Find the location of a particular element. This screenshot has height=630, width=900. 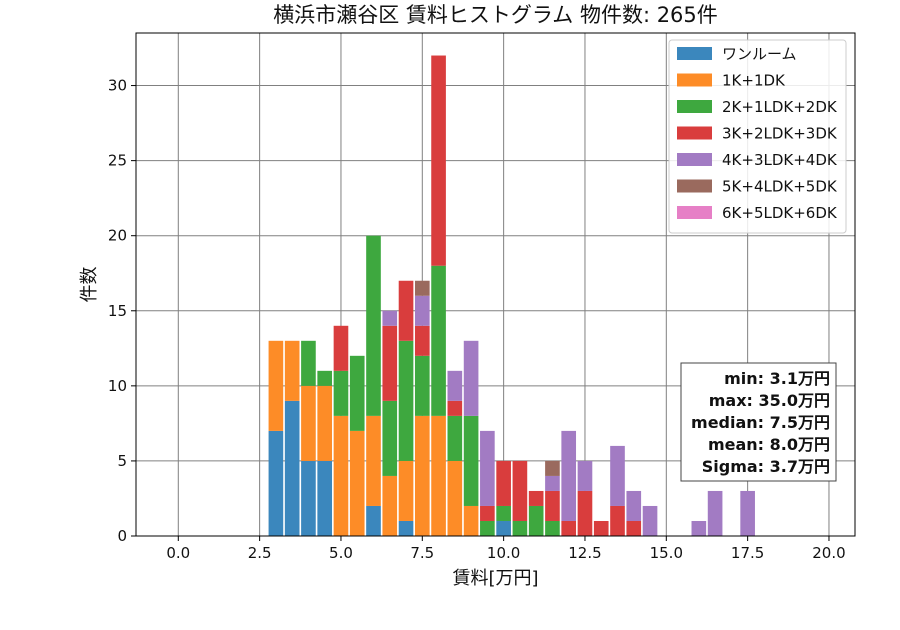

x-tick-label: 20.0 is located at coordinates (828, 553).